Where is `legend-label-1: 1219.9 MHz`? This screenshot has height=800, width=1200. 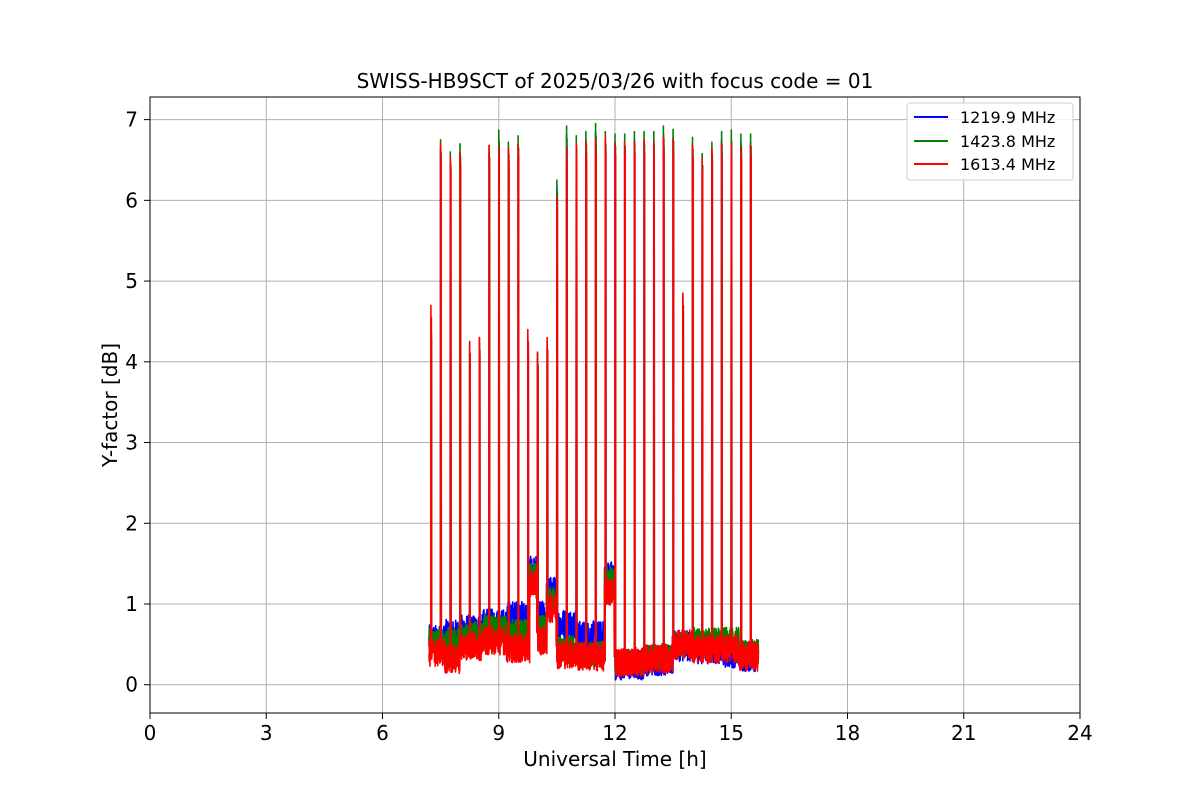
legend-label-1: 1219.9 MHz is located at coordinates (1007, 117).